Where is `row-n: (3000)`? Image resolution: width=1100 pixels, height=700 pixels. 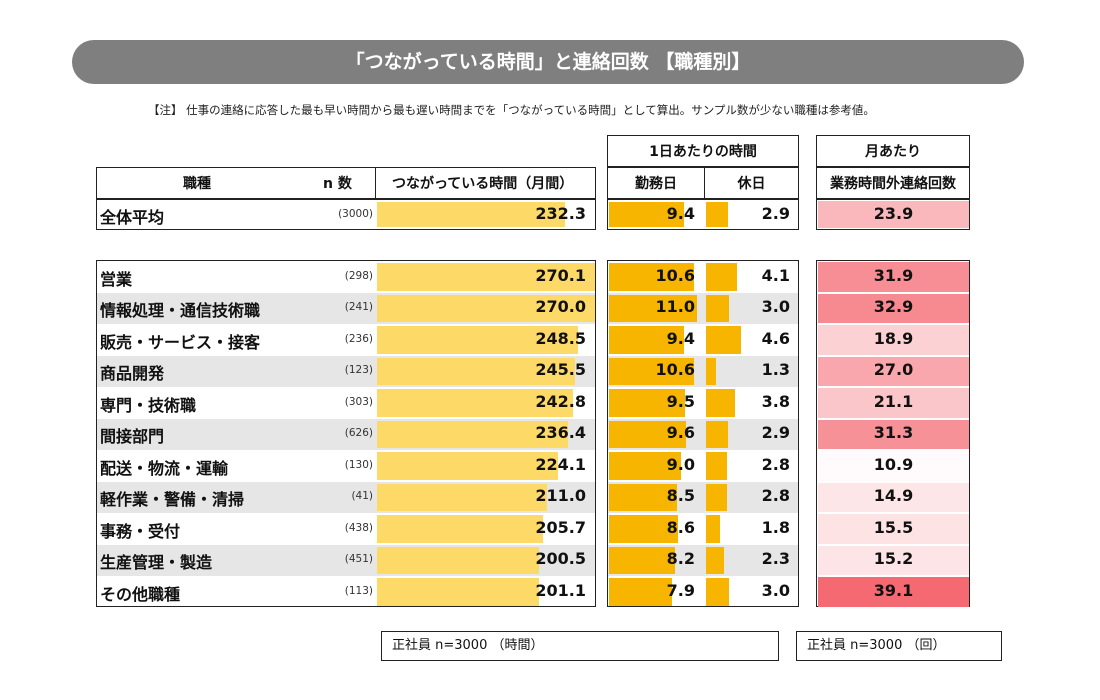 row-n: (3000) is located at coordinates (355, 213).